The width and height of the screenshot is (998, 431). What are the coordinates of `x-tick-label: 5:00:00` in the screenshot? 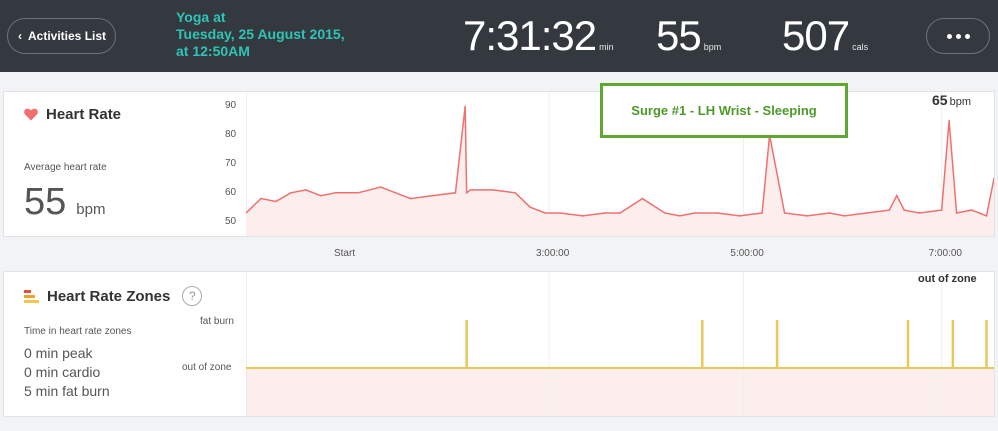 It's located at (747, 253).